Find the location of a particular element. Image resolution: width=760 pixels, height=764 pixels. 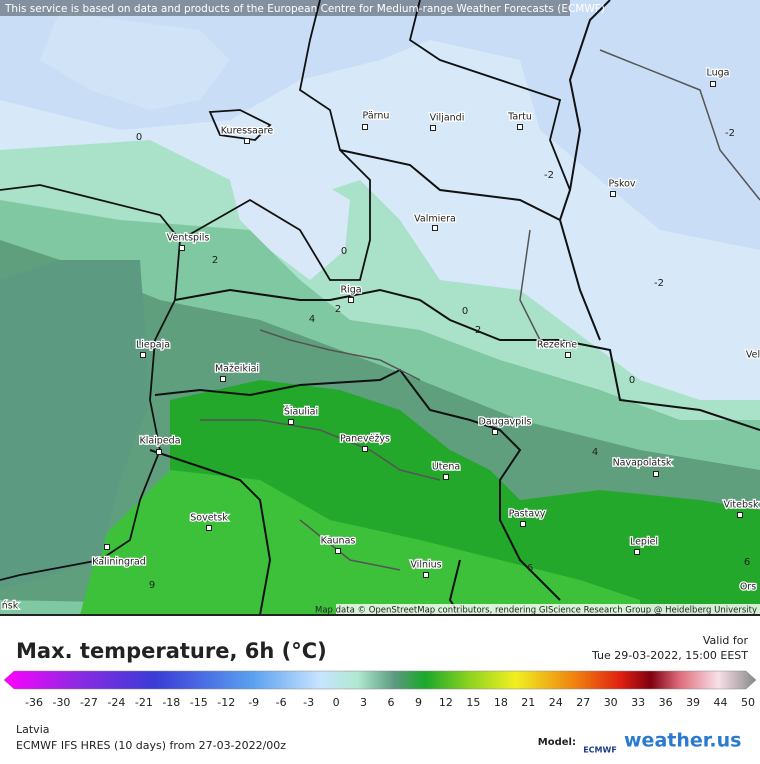

scale-tick-label: 50 is located at coordinates (748, 702).